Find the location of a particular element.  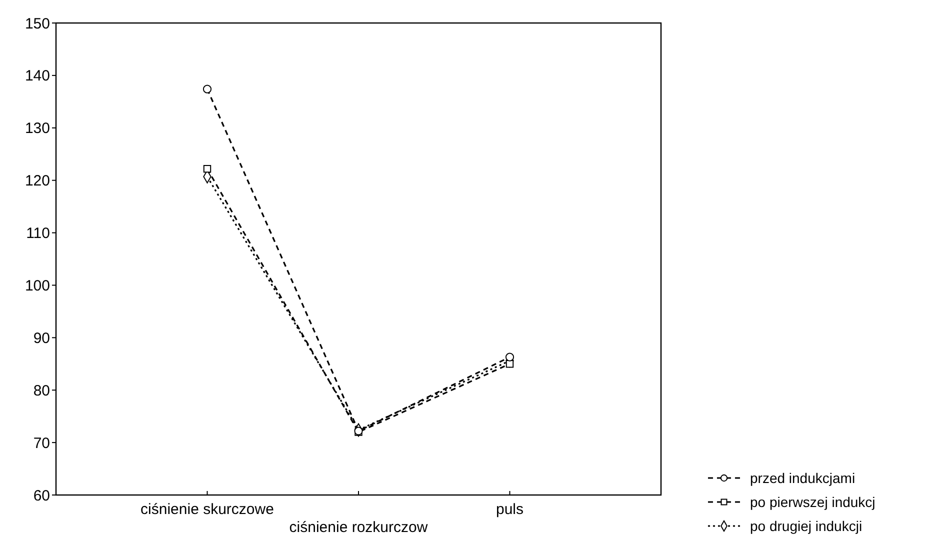

x-tick-label: puls is located at coordinates (510, 509).